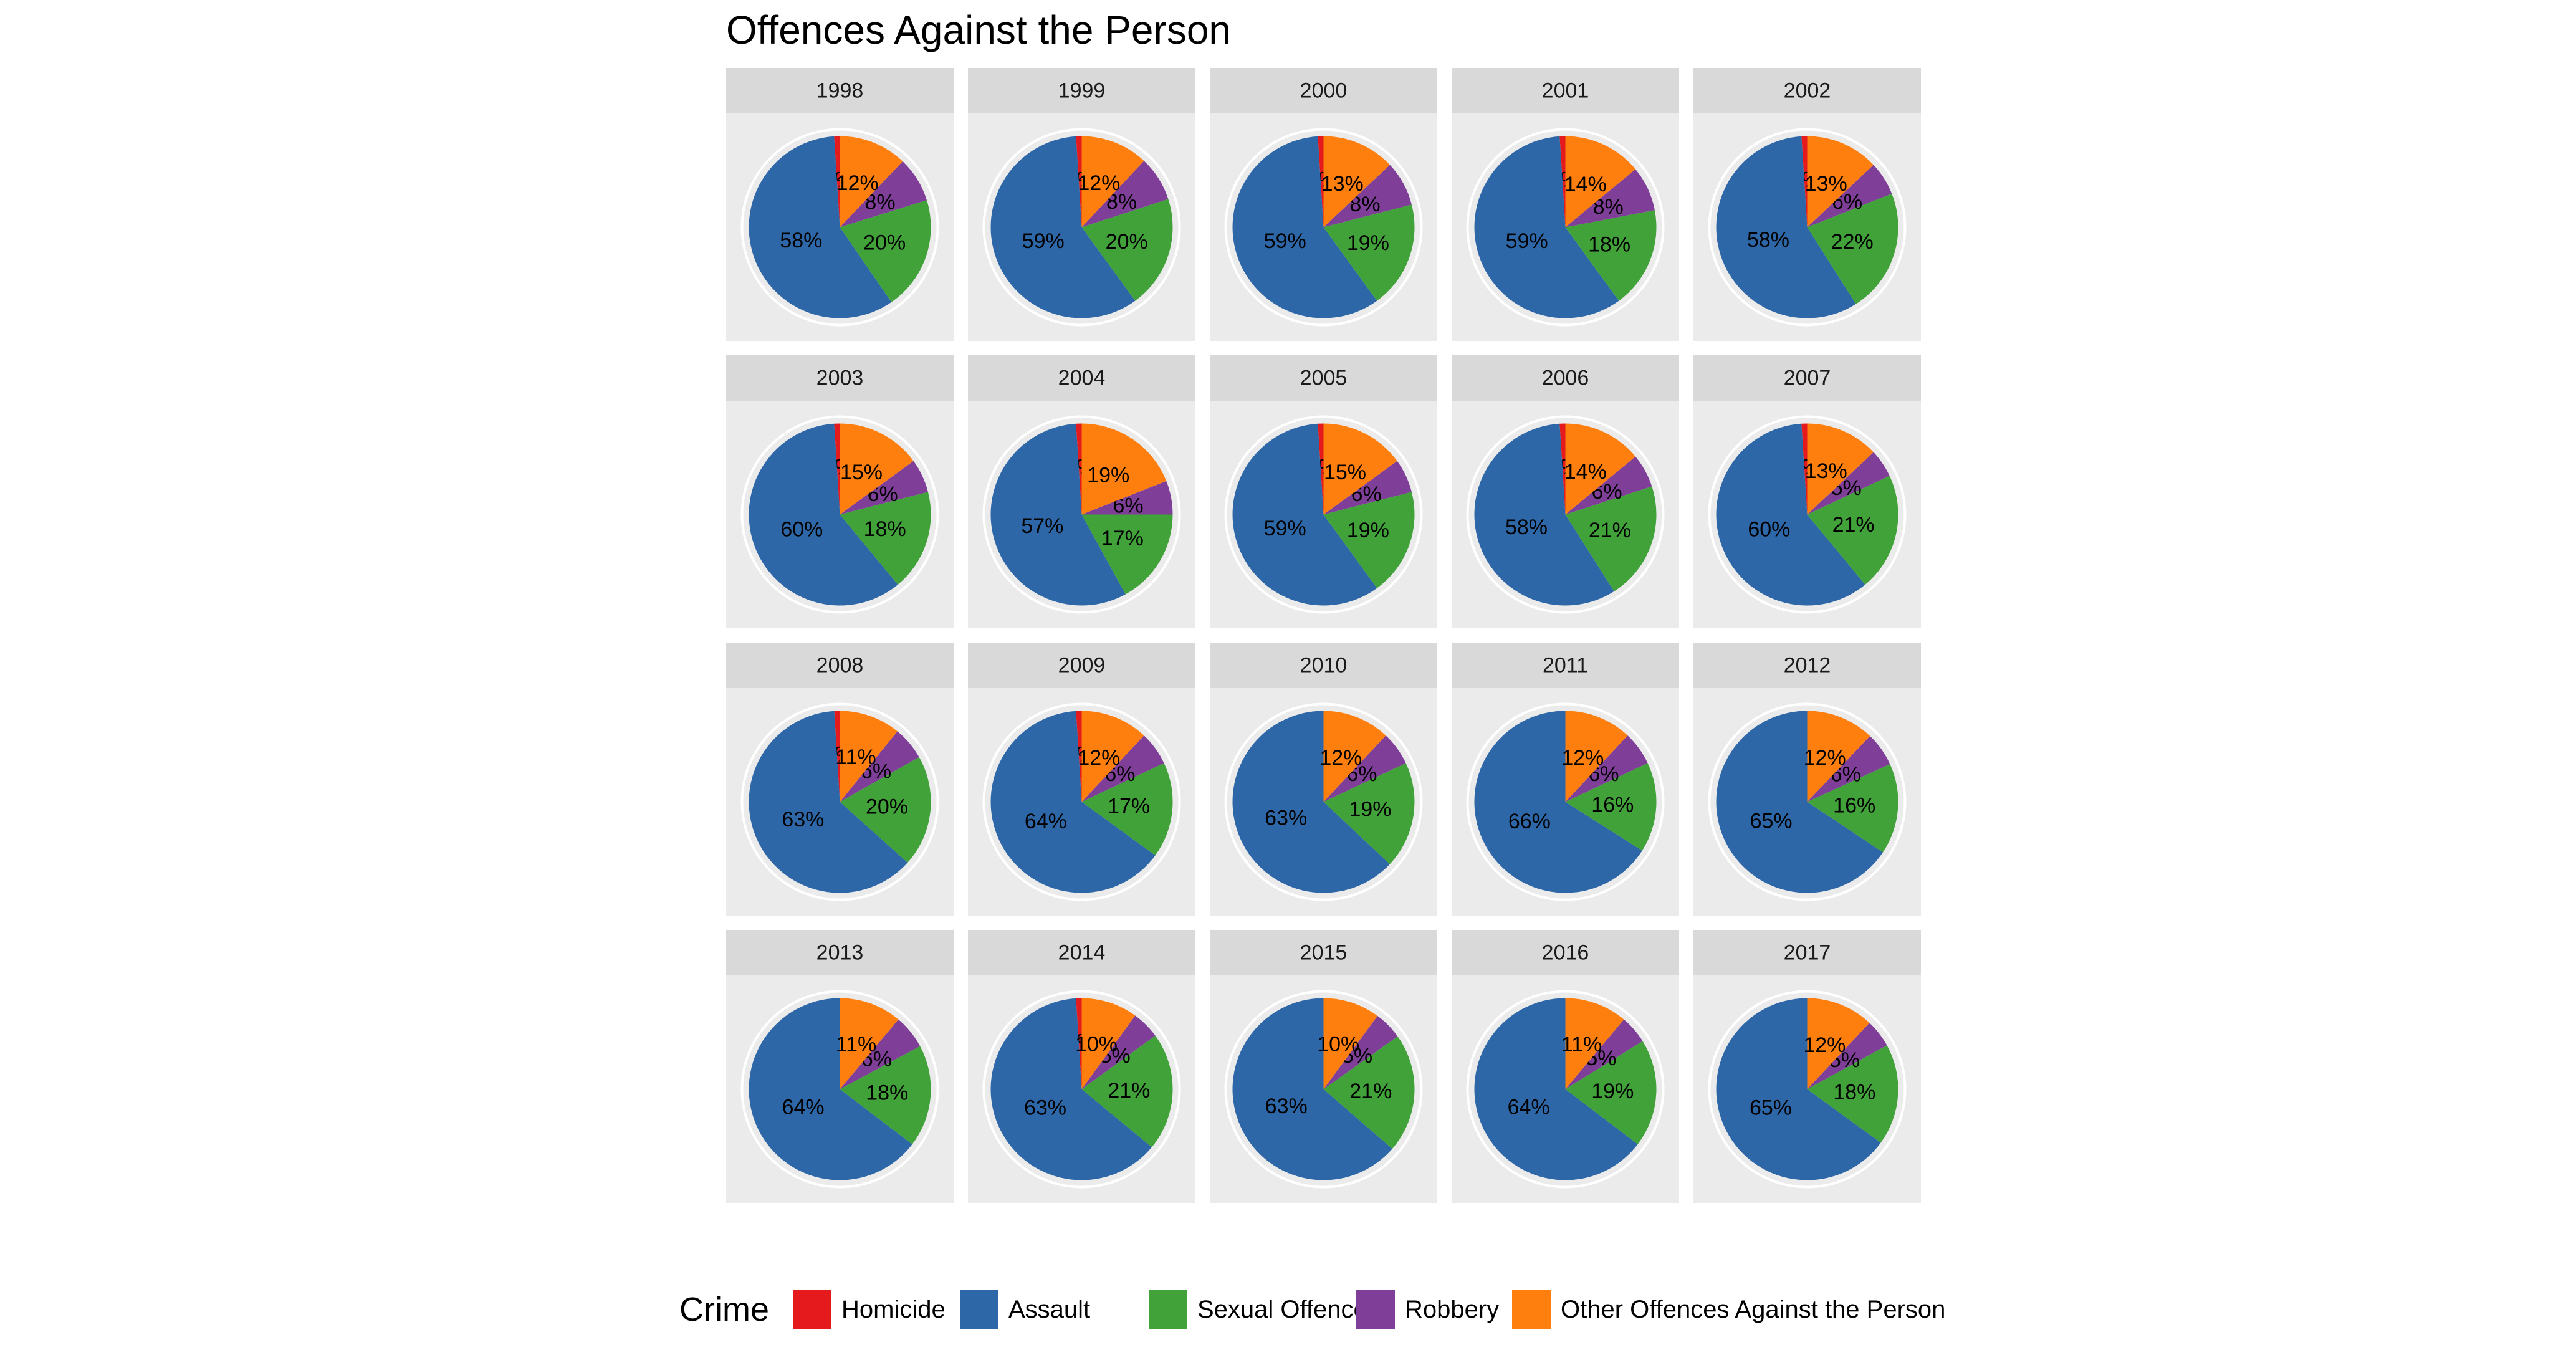  I want to click on facet-panel-2012: 20120%65%16%6%12%, so click(1807, 779).